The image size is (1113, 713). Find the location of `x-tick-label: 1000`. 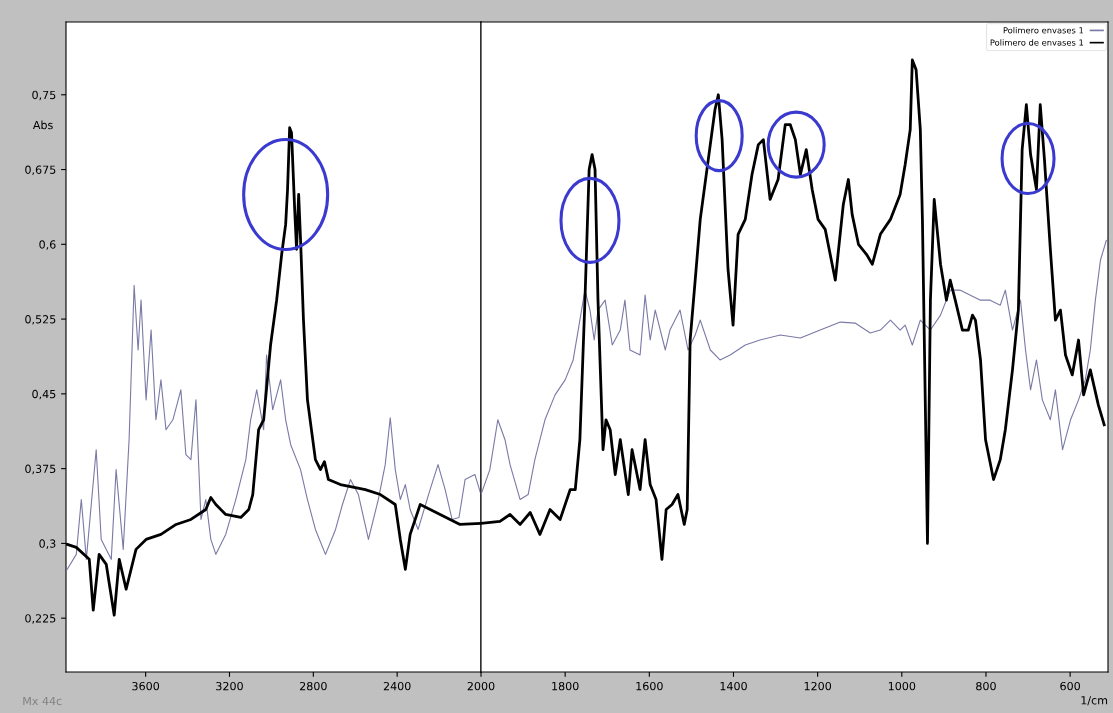

x-tick-label: 1000 is located at coordinates (902, 686).